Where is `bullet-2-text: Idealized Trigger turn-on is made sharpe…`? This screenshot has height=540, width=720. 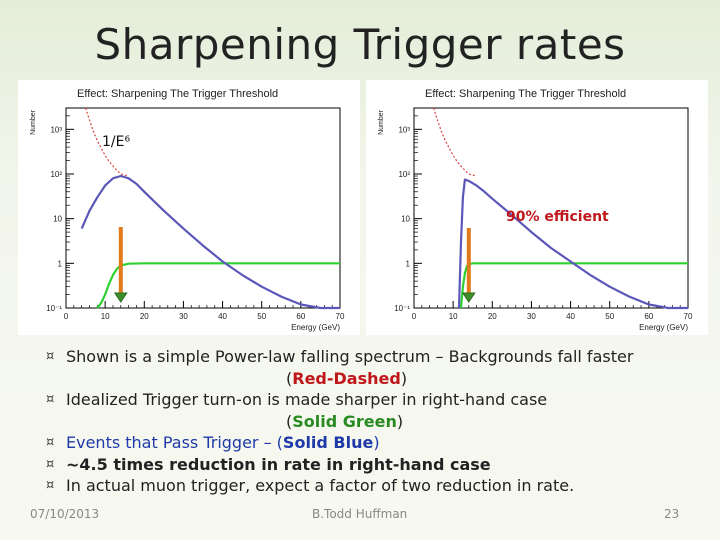
bullet-2-text: Idealized Trigger turn-on is made sharpe… is located at coordinates (307, 399).